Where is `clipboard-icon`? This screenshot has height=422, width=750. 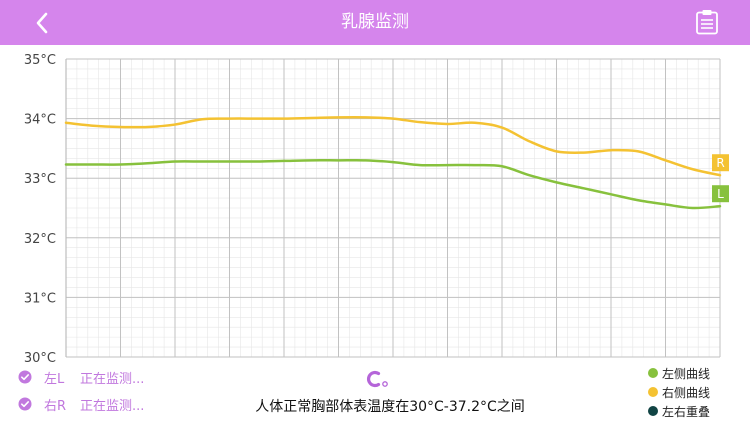
clipboard-icon is located at coordinates (707, 22).